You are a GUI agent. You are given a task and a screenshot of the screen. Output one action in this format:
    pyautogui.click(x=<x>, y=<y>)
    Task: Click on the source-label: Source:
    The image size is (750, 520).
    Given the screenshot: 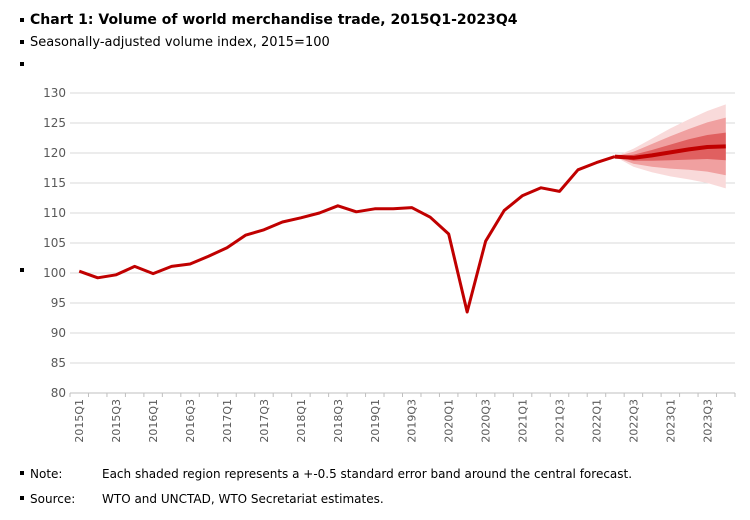 What is the action you would take?
    pyautogui.click(x=52, y=499)
    